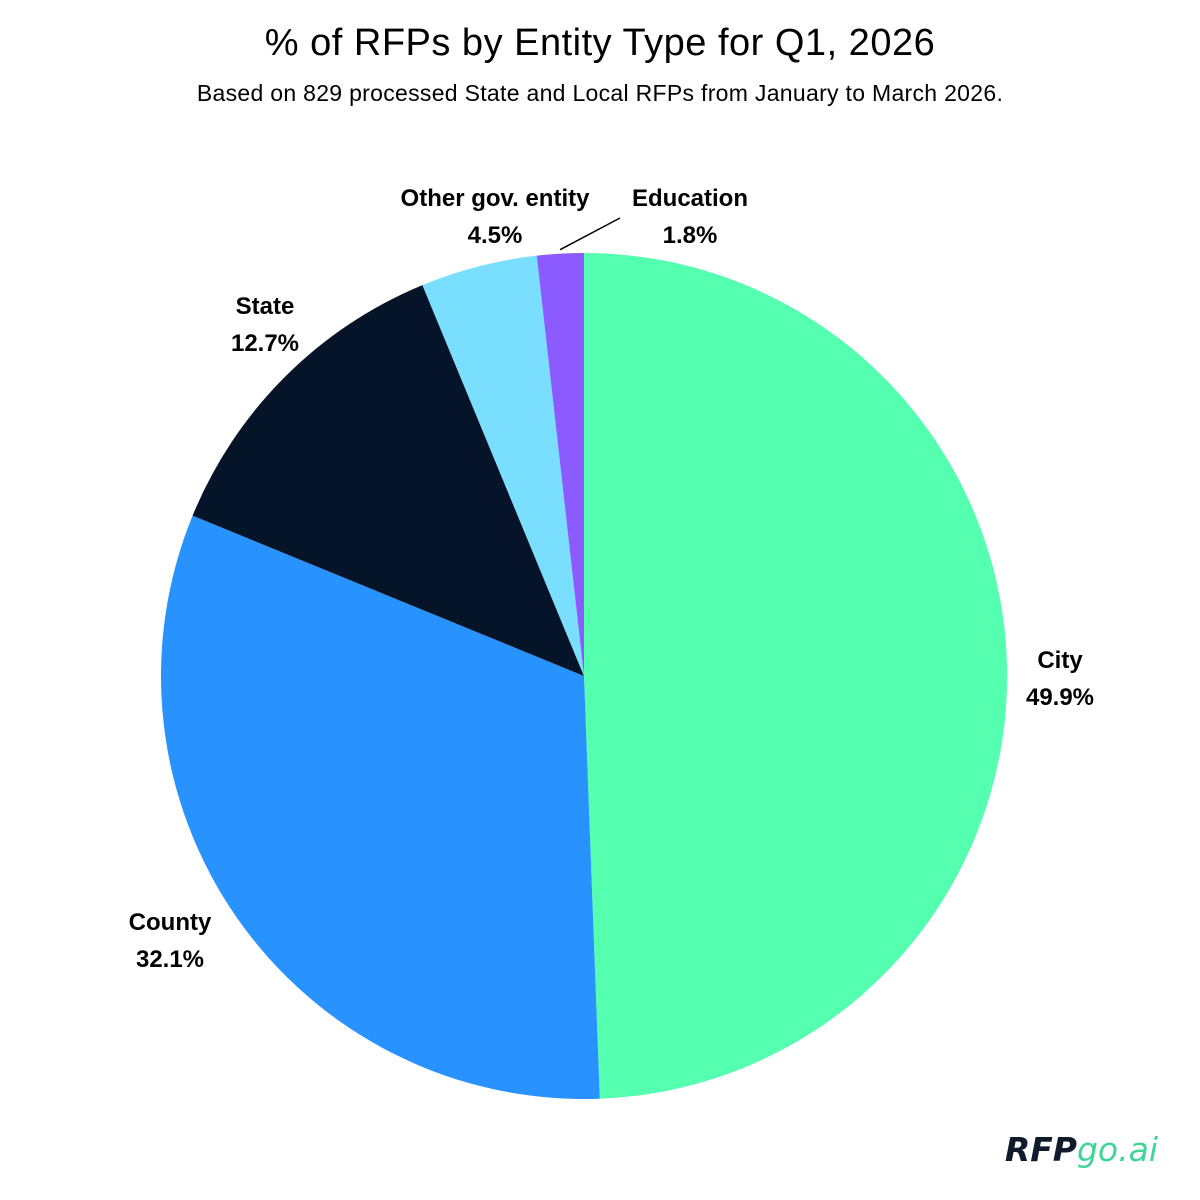  Describe the element at coordinates (265, 343) in the screenshot. I see `slice-value-state: 12.7%` at that location.